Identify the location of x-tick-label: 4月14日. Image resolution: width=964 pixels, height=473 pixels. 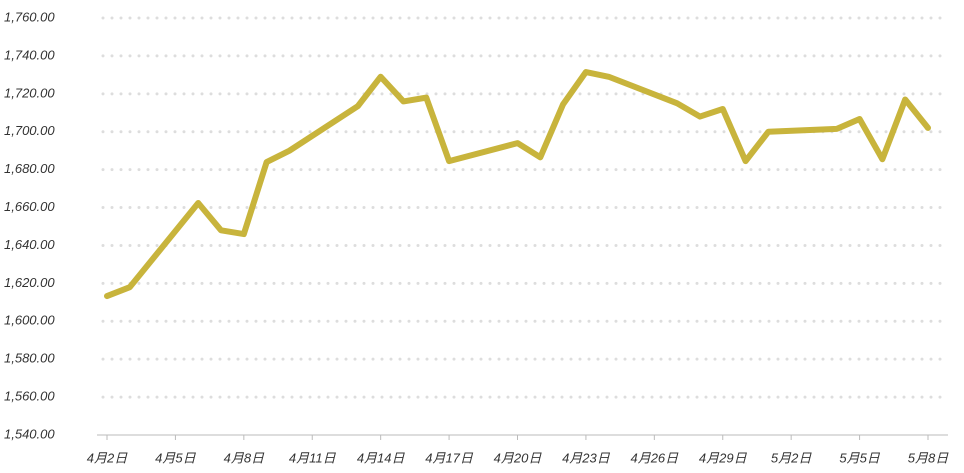
(381, 457).